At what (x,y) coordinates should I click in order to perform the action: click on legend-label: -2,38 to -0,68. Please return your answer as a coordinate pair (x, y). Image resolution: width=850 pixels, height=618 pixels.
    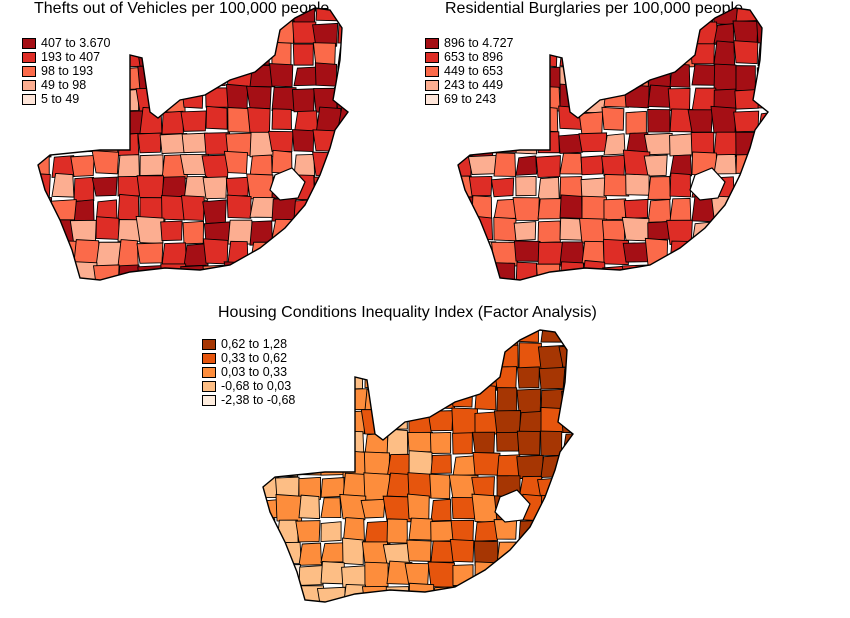
    Looking at the image, I should click on (258, 400).